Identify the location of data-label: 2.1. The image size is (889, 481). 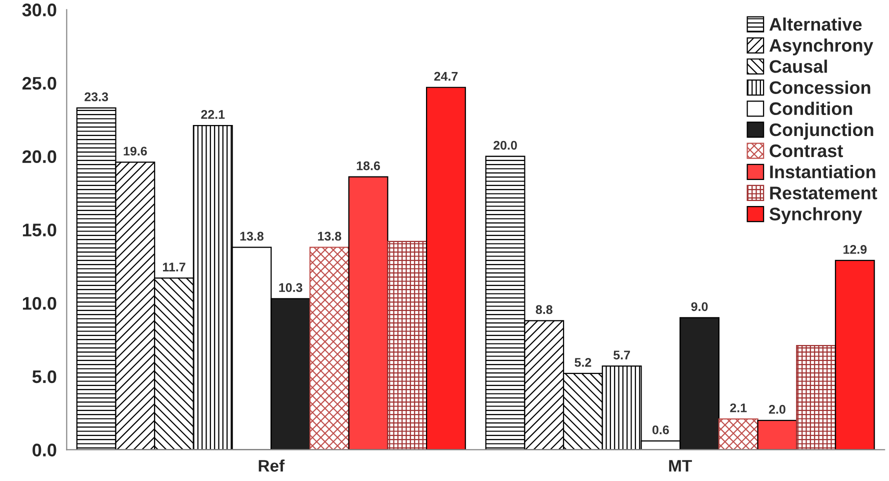
(738, 407).